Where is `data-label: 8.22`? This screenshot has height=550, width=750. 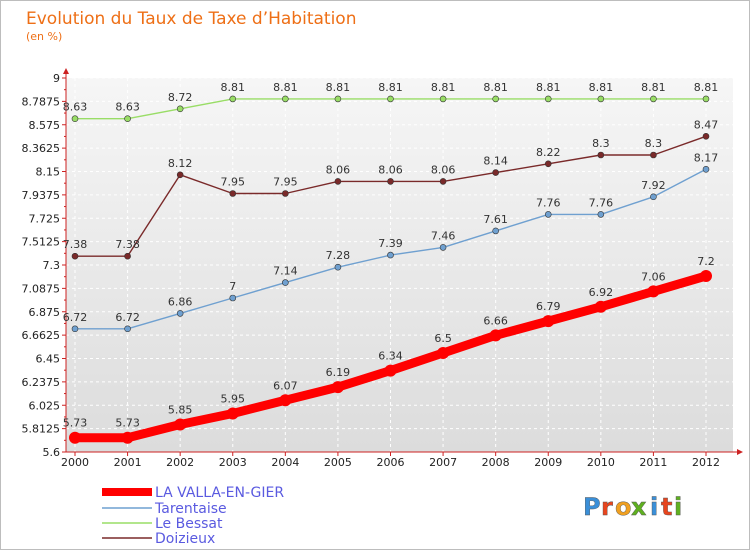 data-label: 8.22 is located at coordinates (548, 152).